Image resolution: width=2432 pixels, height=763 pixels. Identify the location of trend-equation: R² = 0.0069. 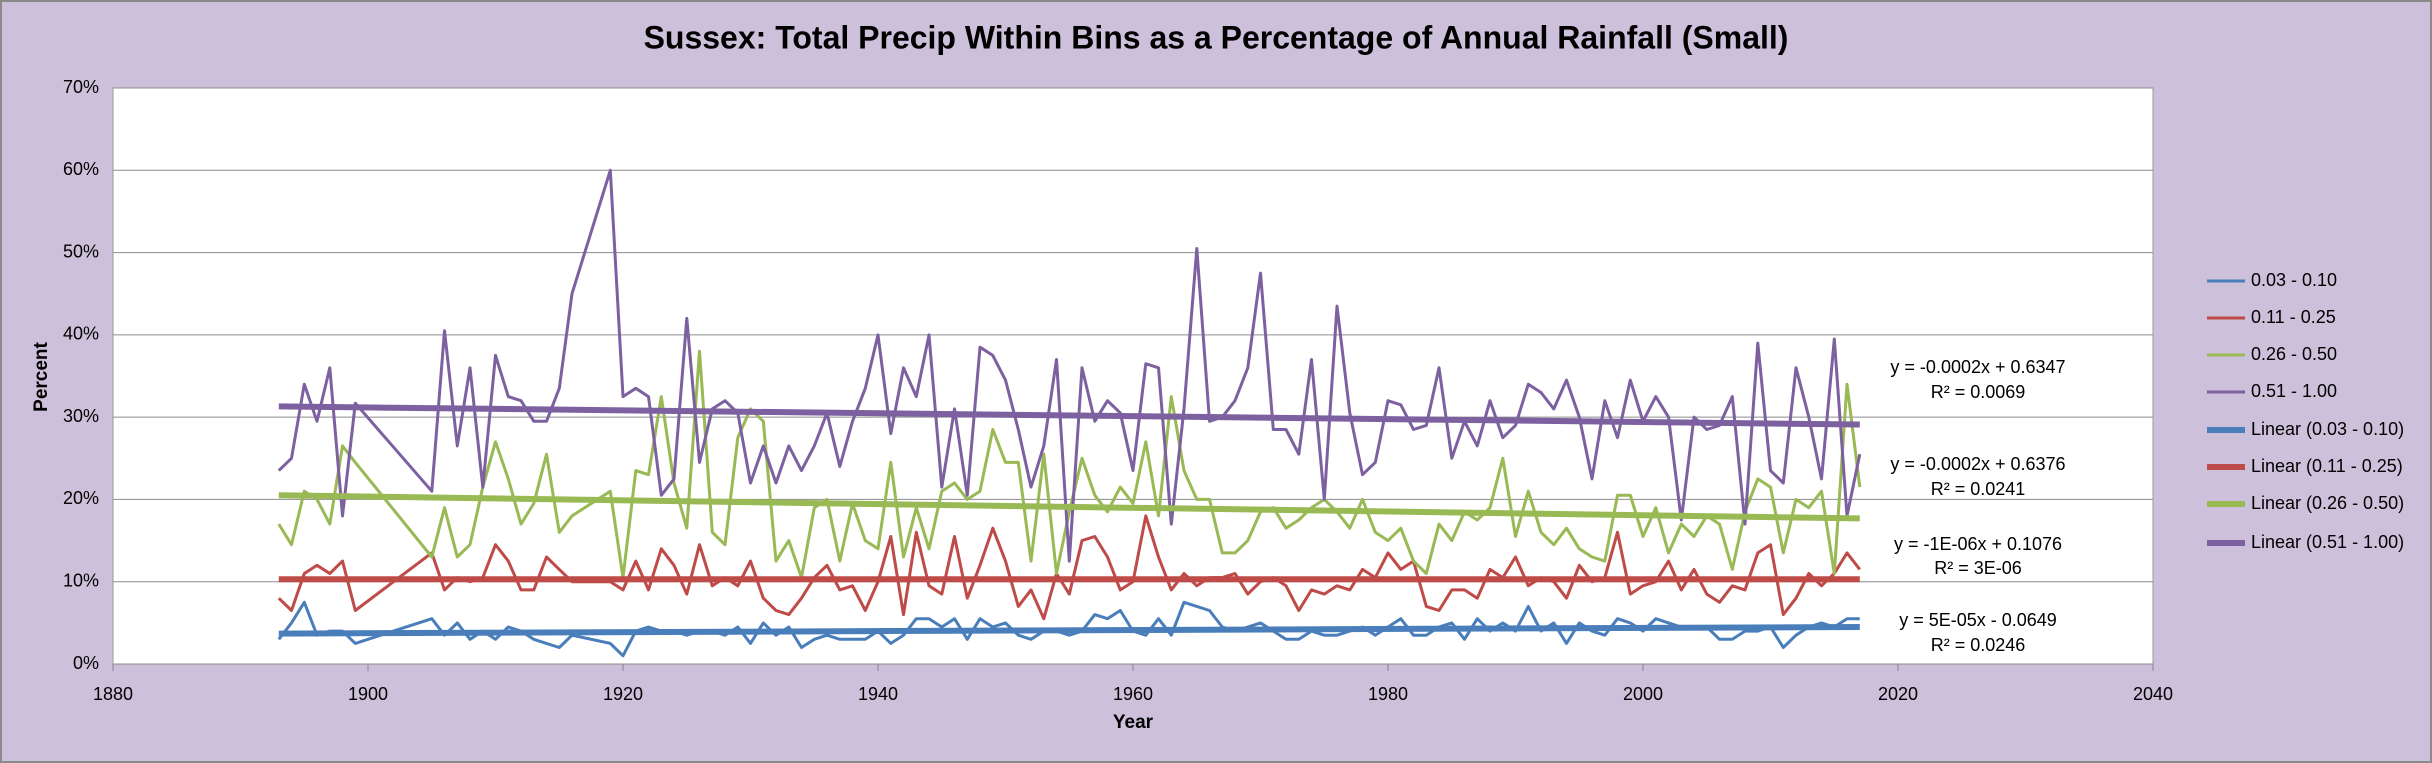
(1978, 392).